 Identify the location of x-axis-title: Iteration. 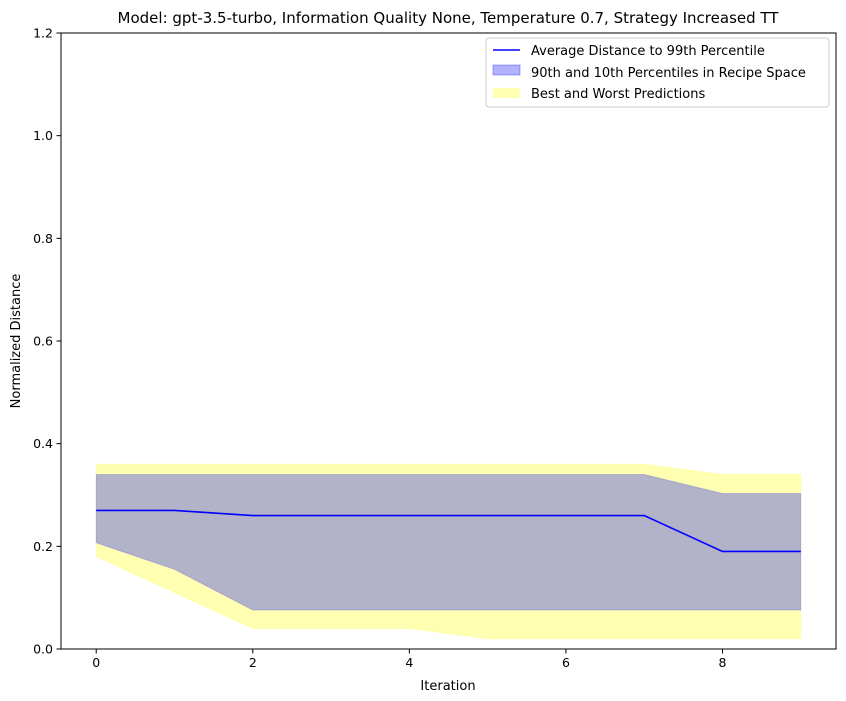
(447, 686).